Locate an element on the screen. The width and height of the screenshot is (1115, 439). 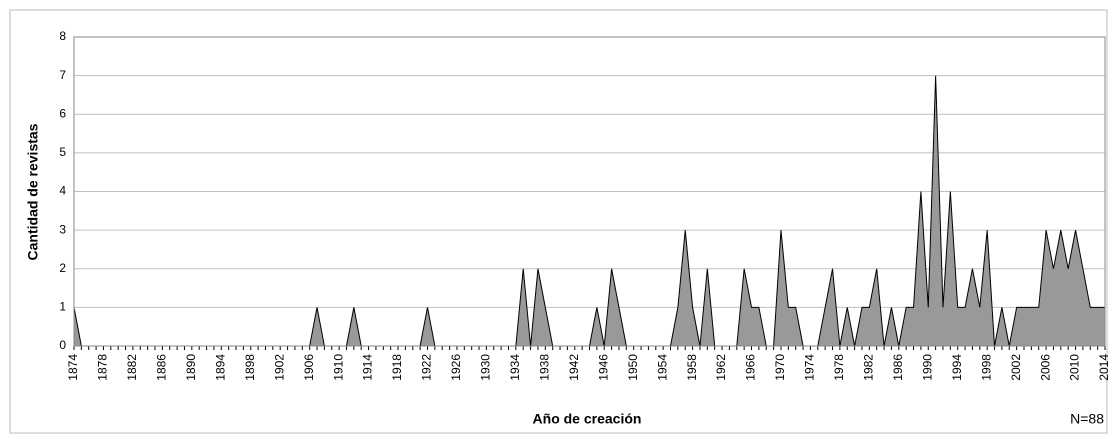
annotation: N=88 is located at coordinates (1087, 419).